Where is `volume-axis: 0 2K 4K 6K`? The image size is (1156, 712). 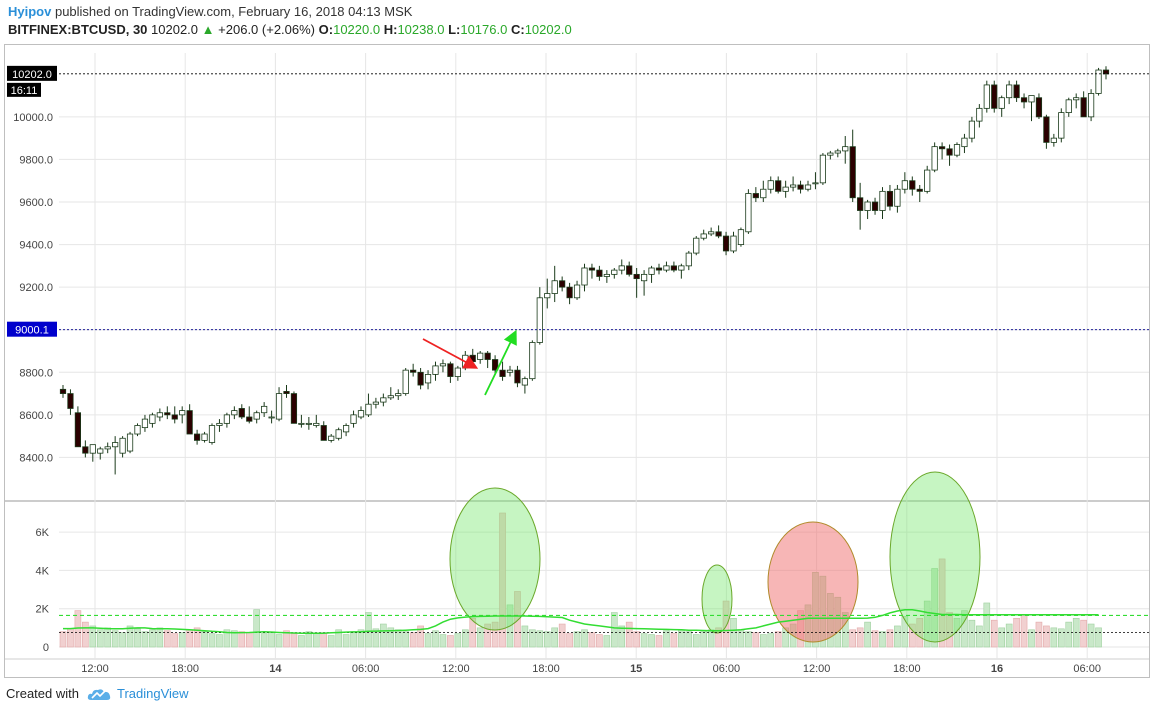
volume-axis: 0 2K 4K 6K is located at coordinates (43, 590).